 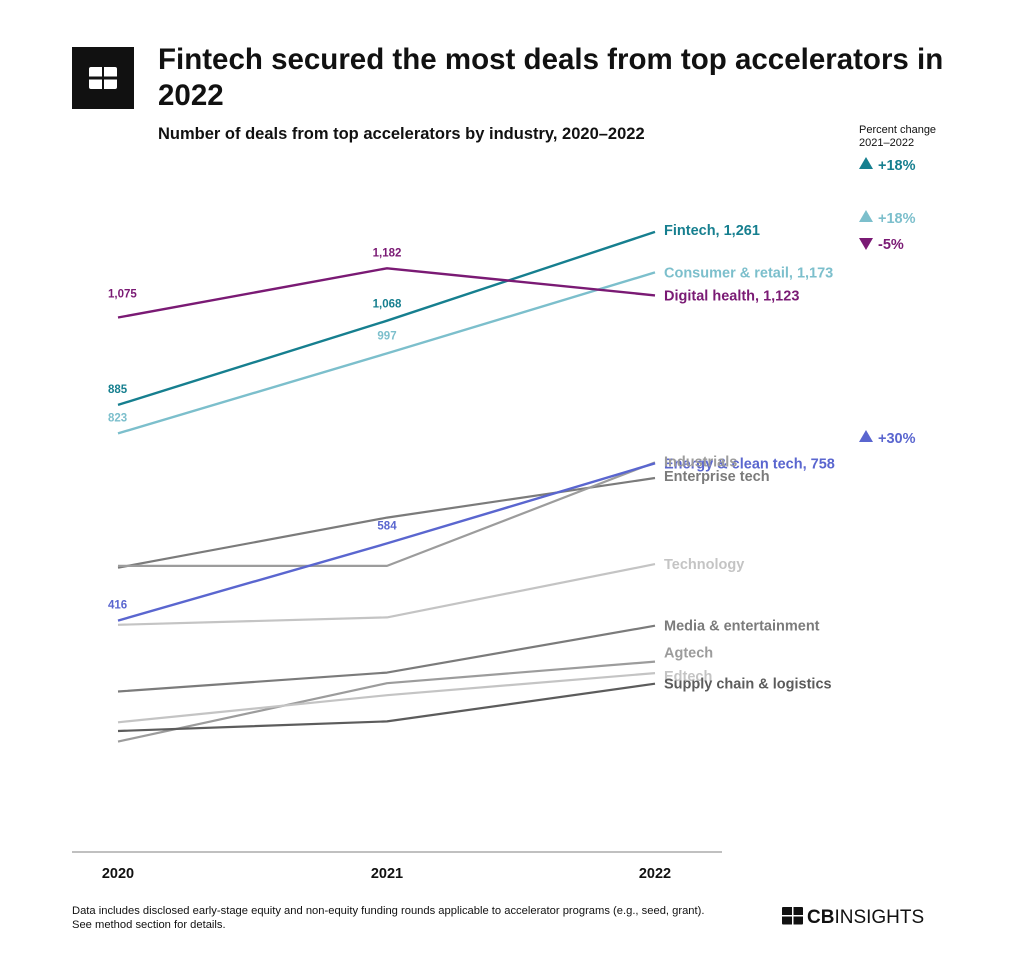 What do you see at coordinates (865, 917) in the screenshot?
I see `brand-text: CBINSIGHTS` at bounding box center [865, 917].